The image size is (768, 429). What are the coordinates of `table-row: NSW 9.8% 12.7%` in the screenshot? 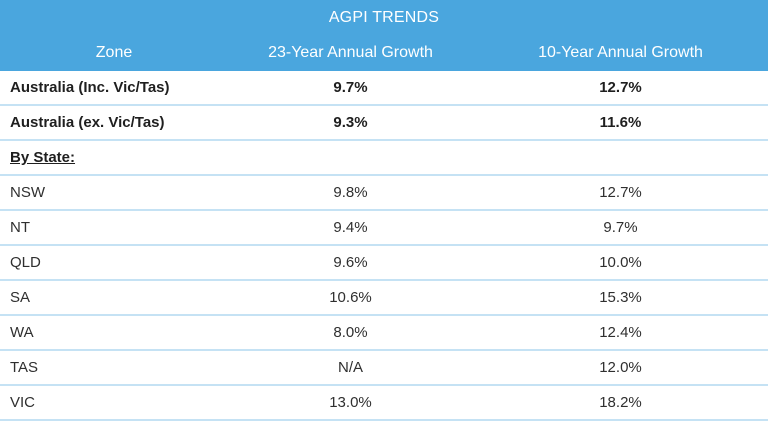 It's located at (384, 193).